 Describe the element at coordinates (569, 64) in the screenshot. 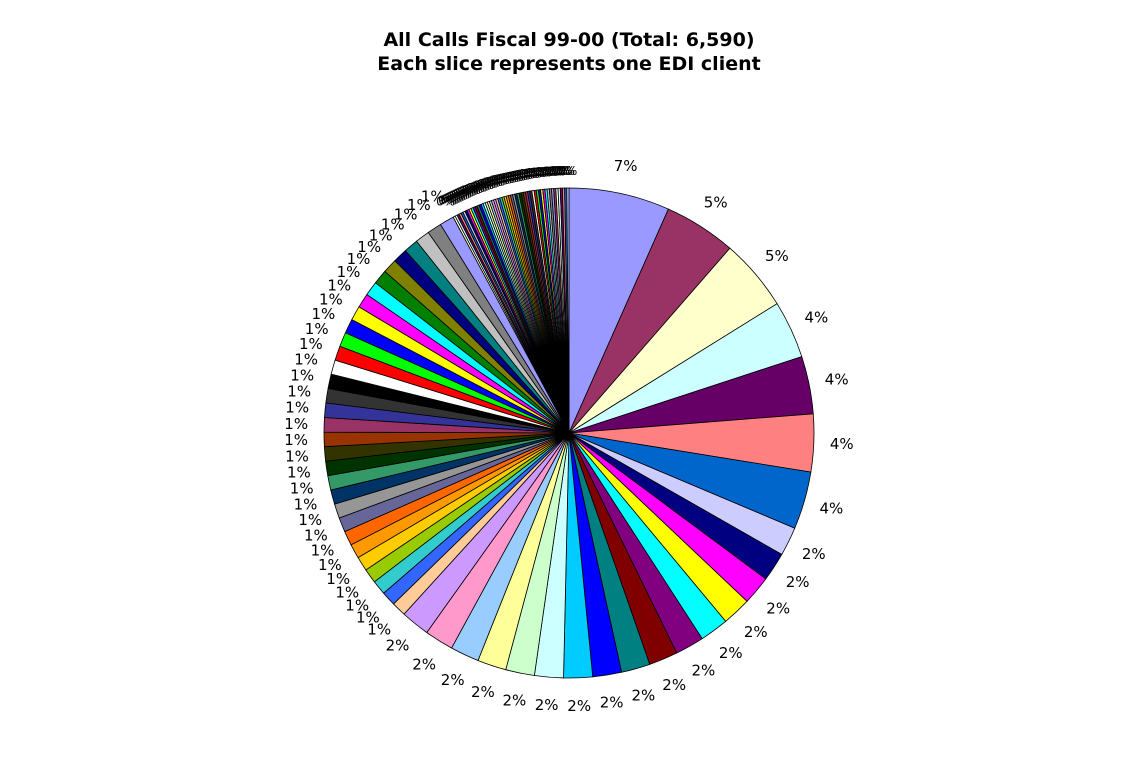

I see `chart-subtitle: Each slice represents one EDI client` at that location.